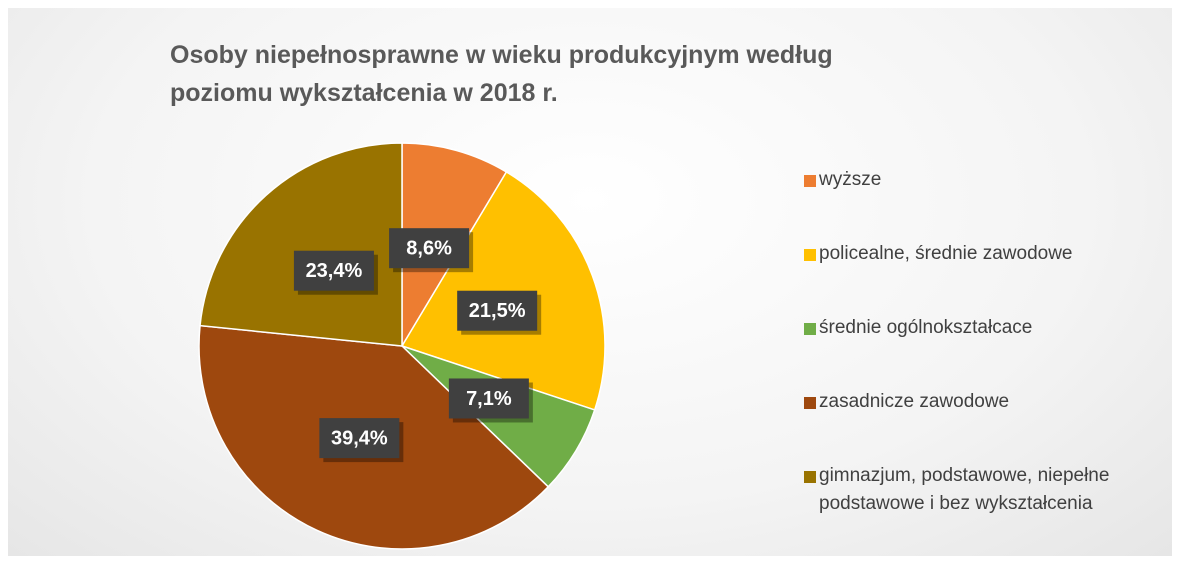 The height and width of the screenshot is (569, 1177). I want to click on data-label: 8,6%, so click(429, 248).